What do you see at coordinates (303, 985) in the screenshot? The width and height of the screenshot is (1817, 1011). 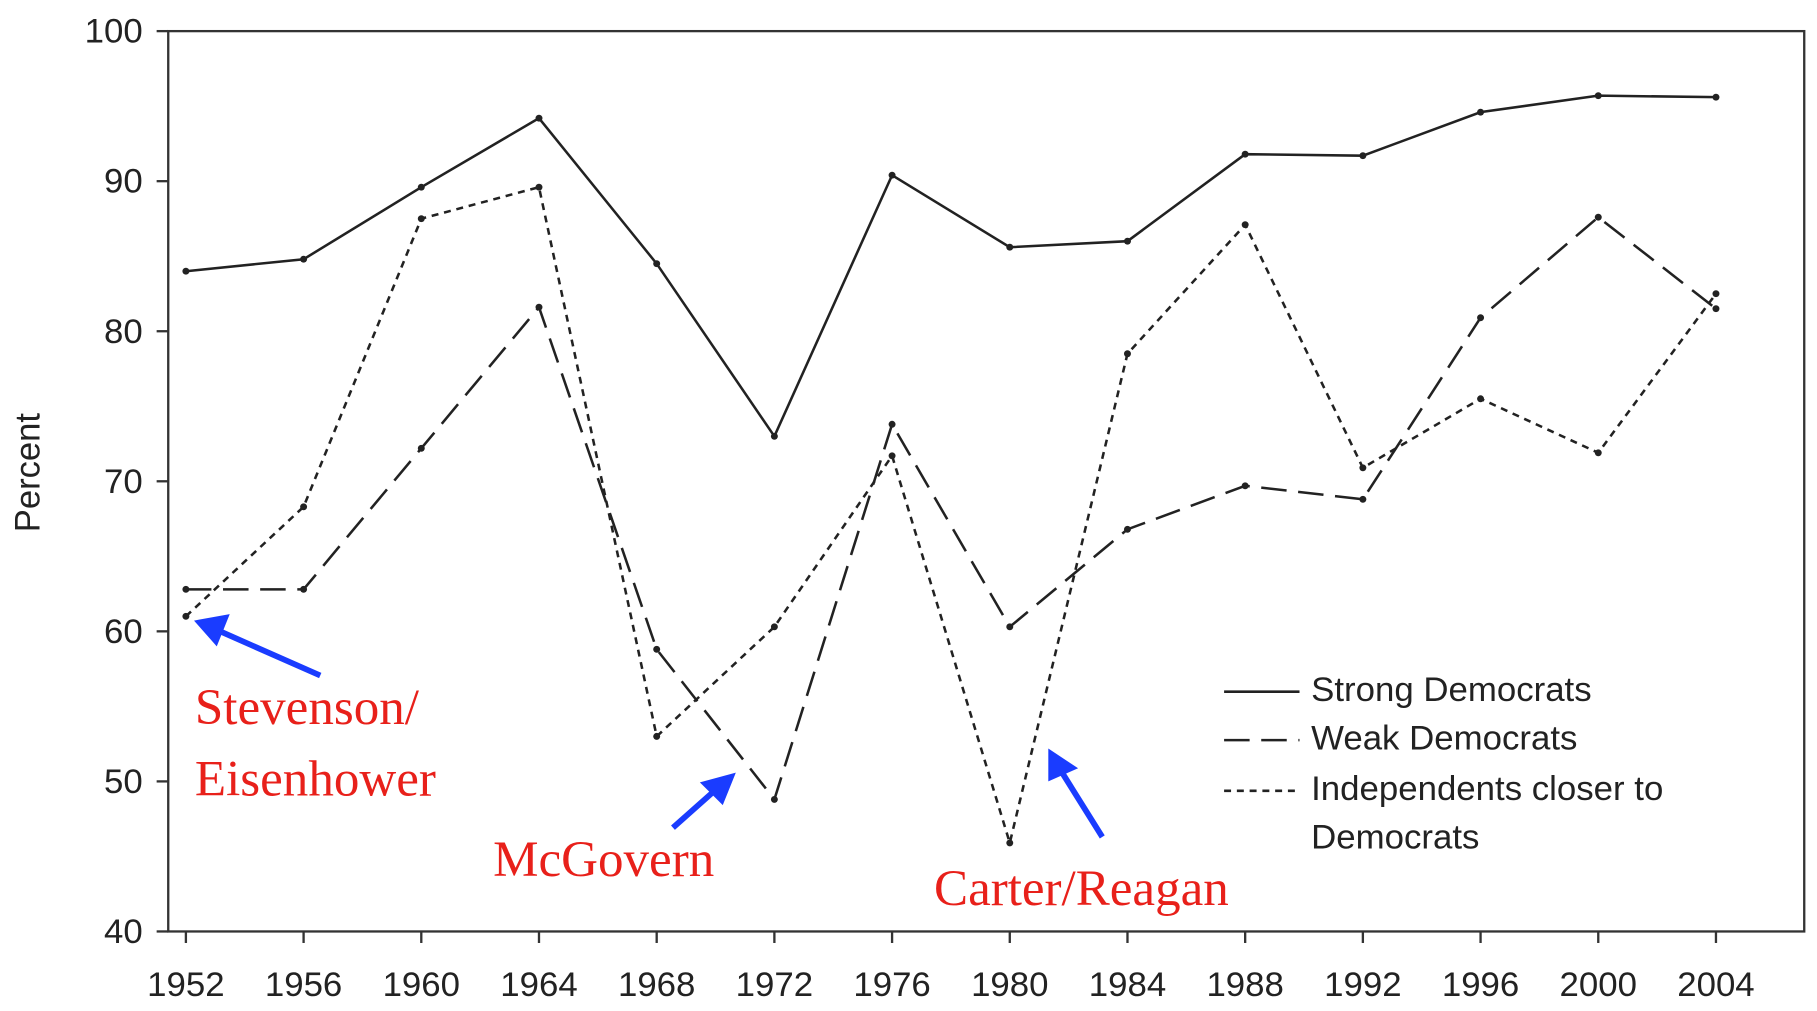 I see `x-tick-label: 1956` at bounding box center [303, 985].